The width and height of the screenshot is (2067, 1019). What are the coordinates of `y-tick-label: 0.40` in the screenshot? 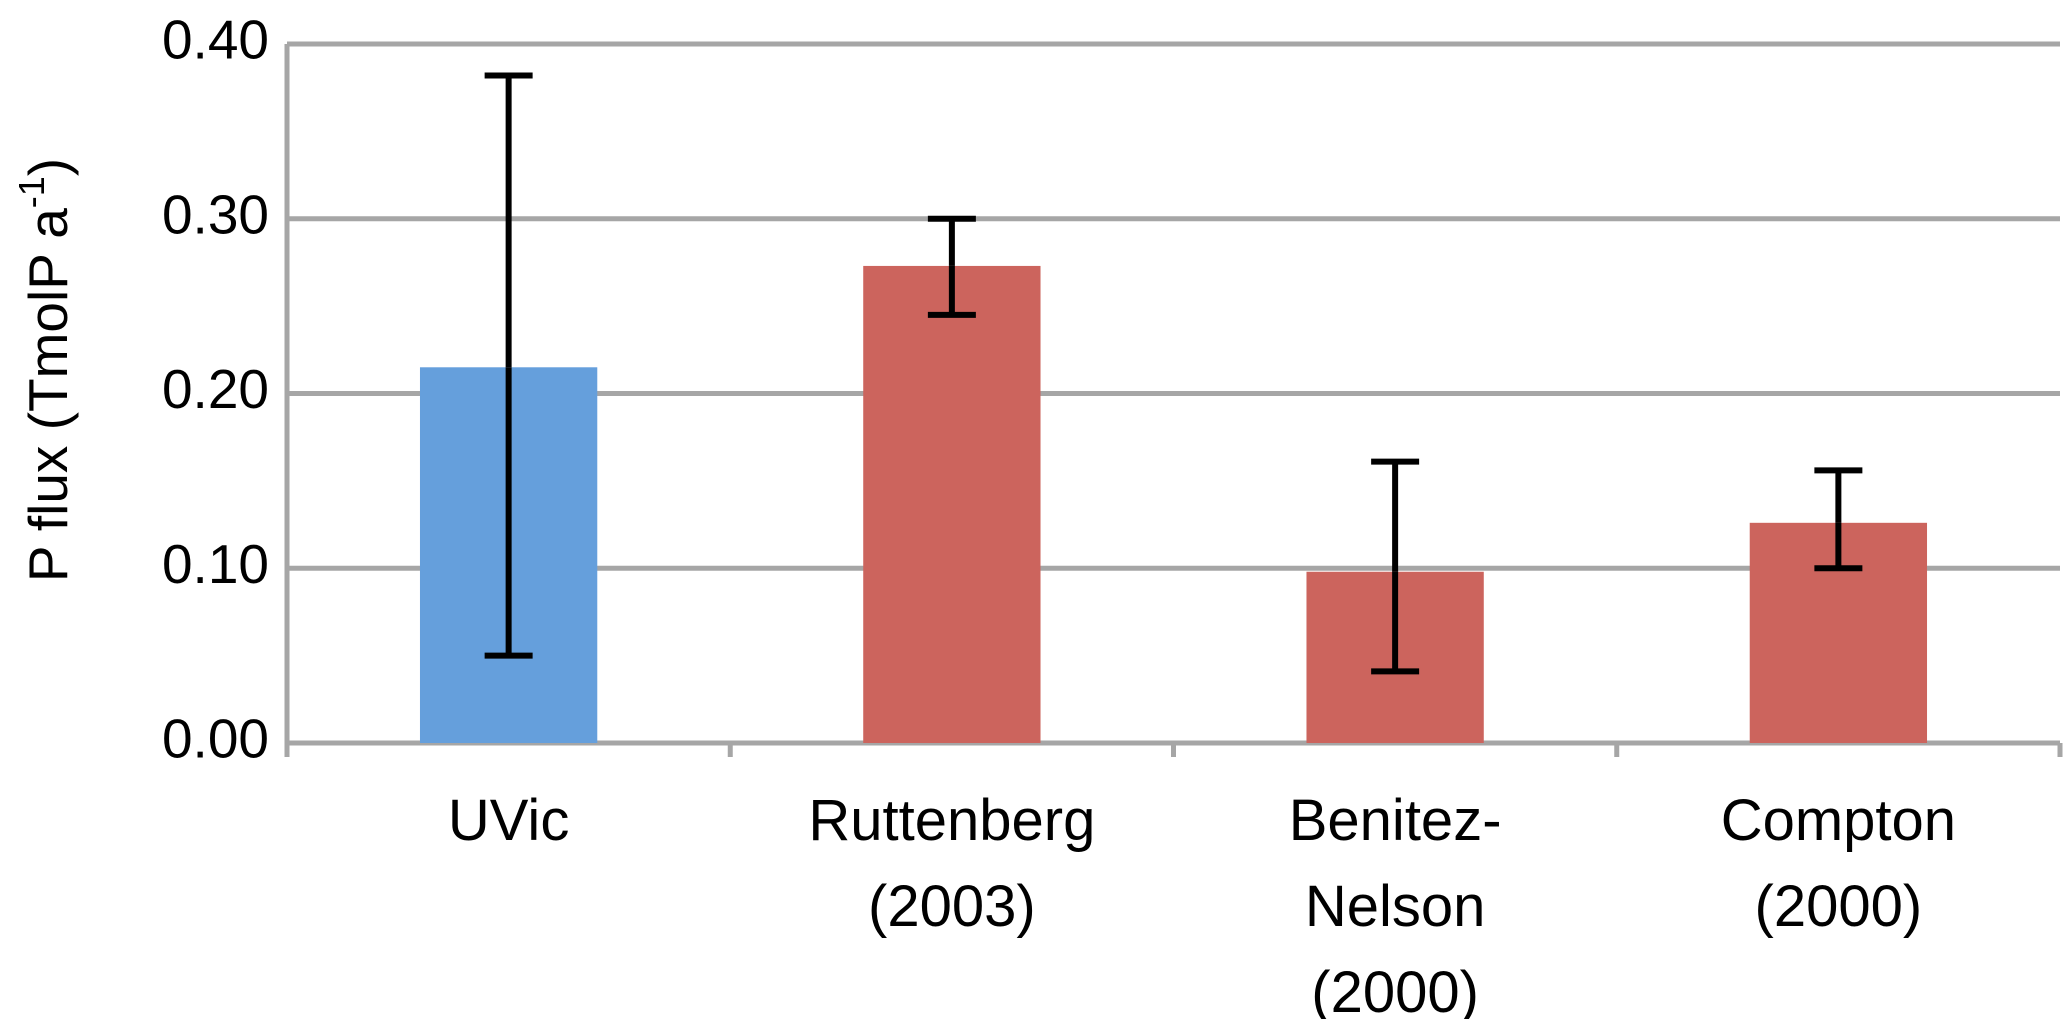 It's located at (215, 40).